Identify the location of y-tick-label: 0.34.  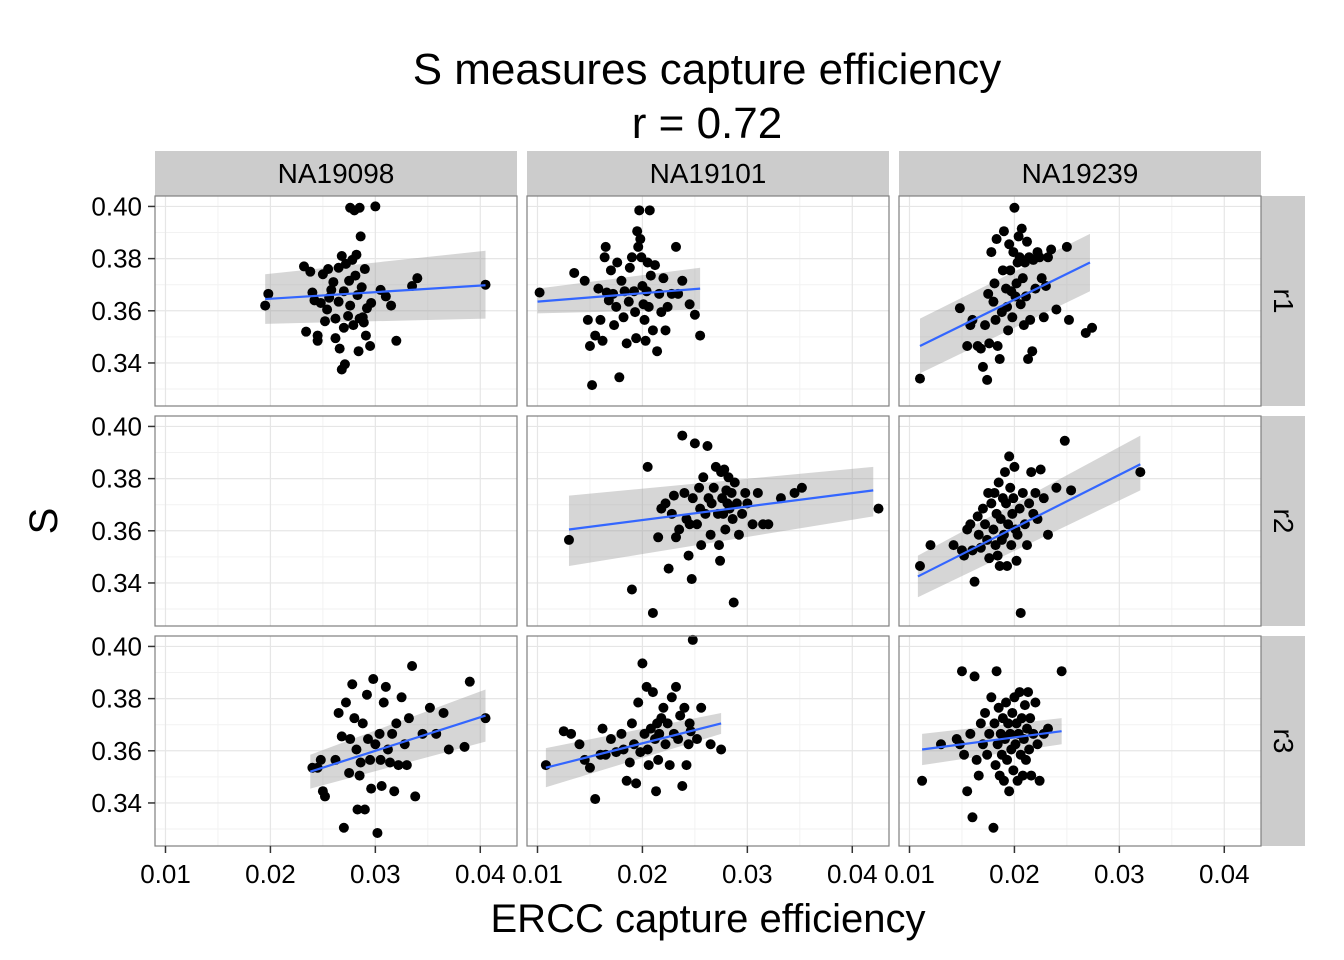
(116, 363).